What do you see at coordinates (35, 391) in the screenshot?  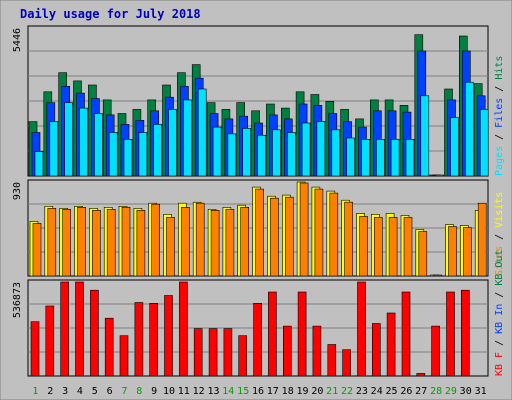 I see `day-label-1: 1` at bounding box center [35, 391].